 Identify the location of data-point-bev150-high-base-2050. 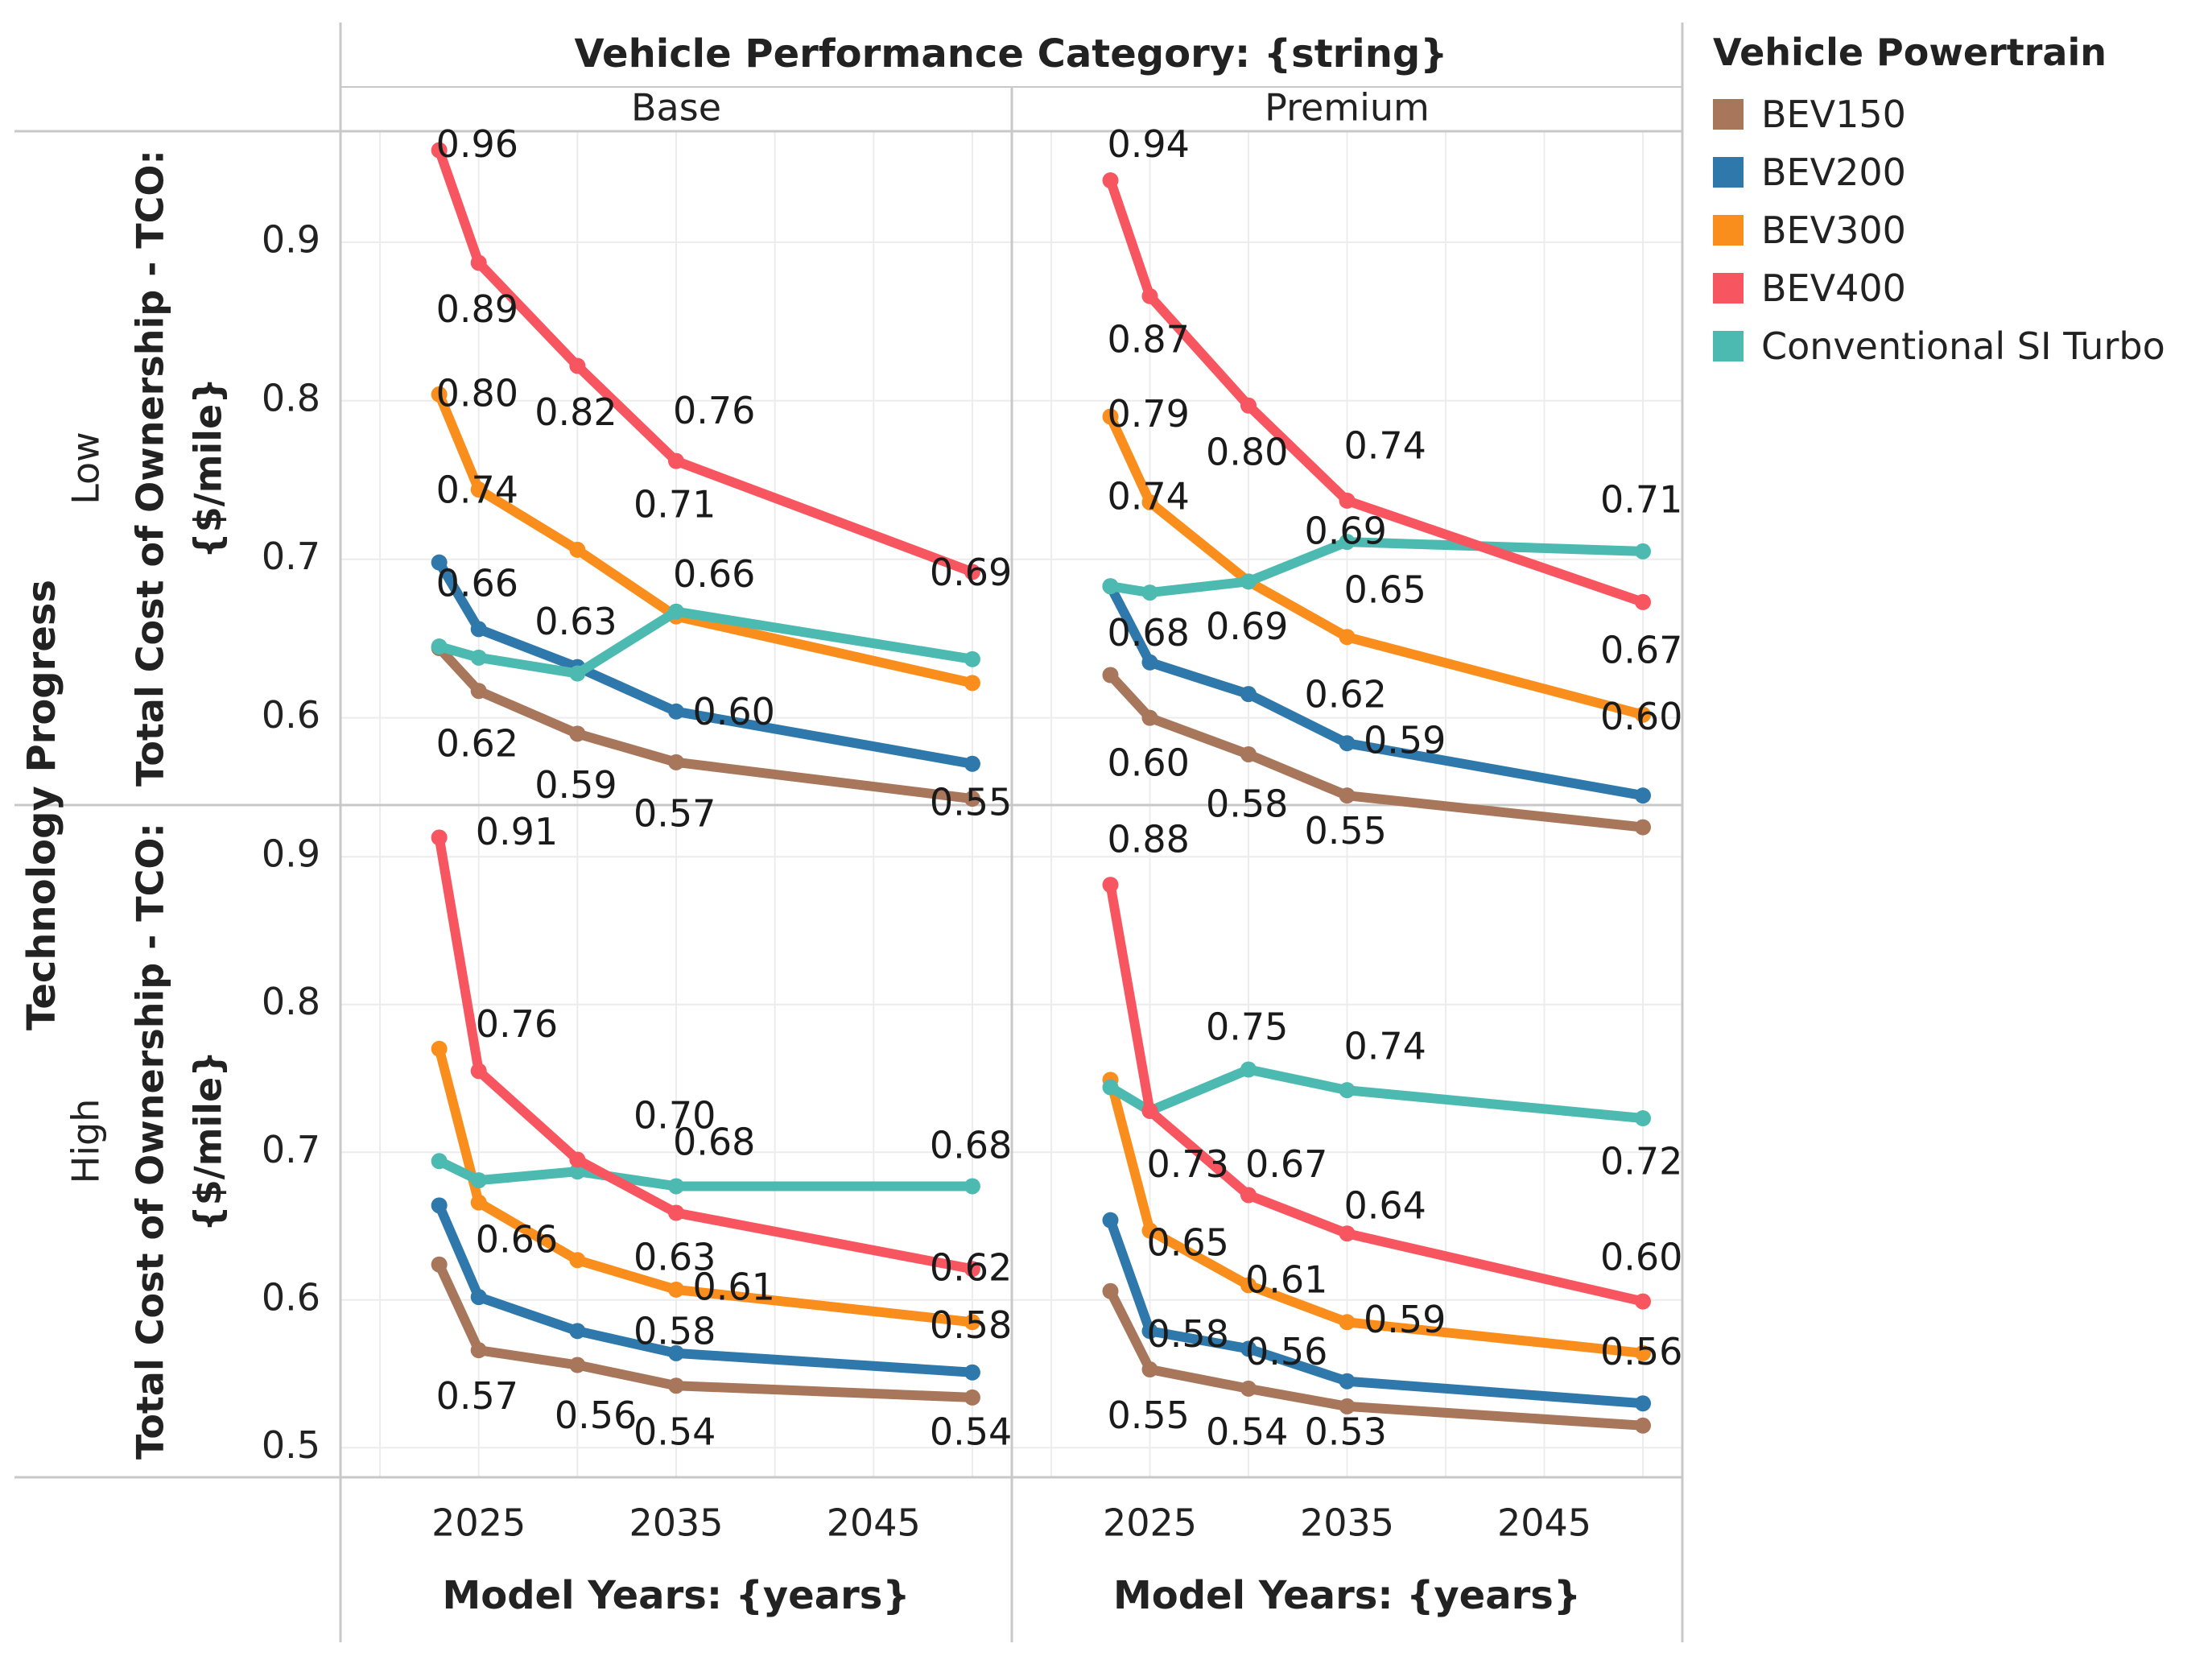
(972, 1398).